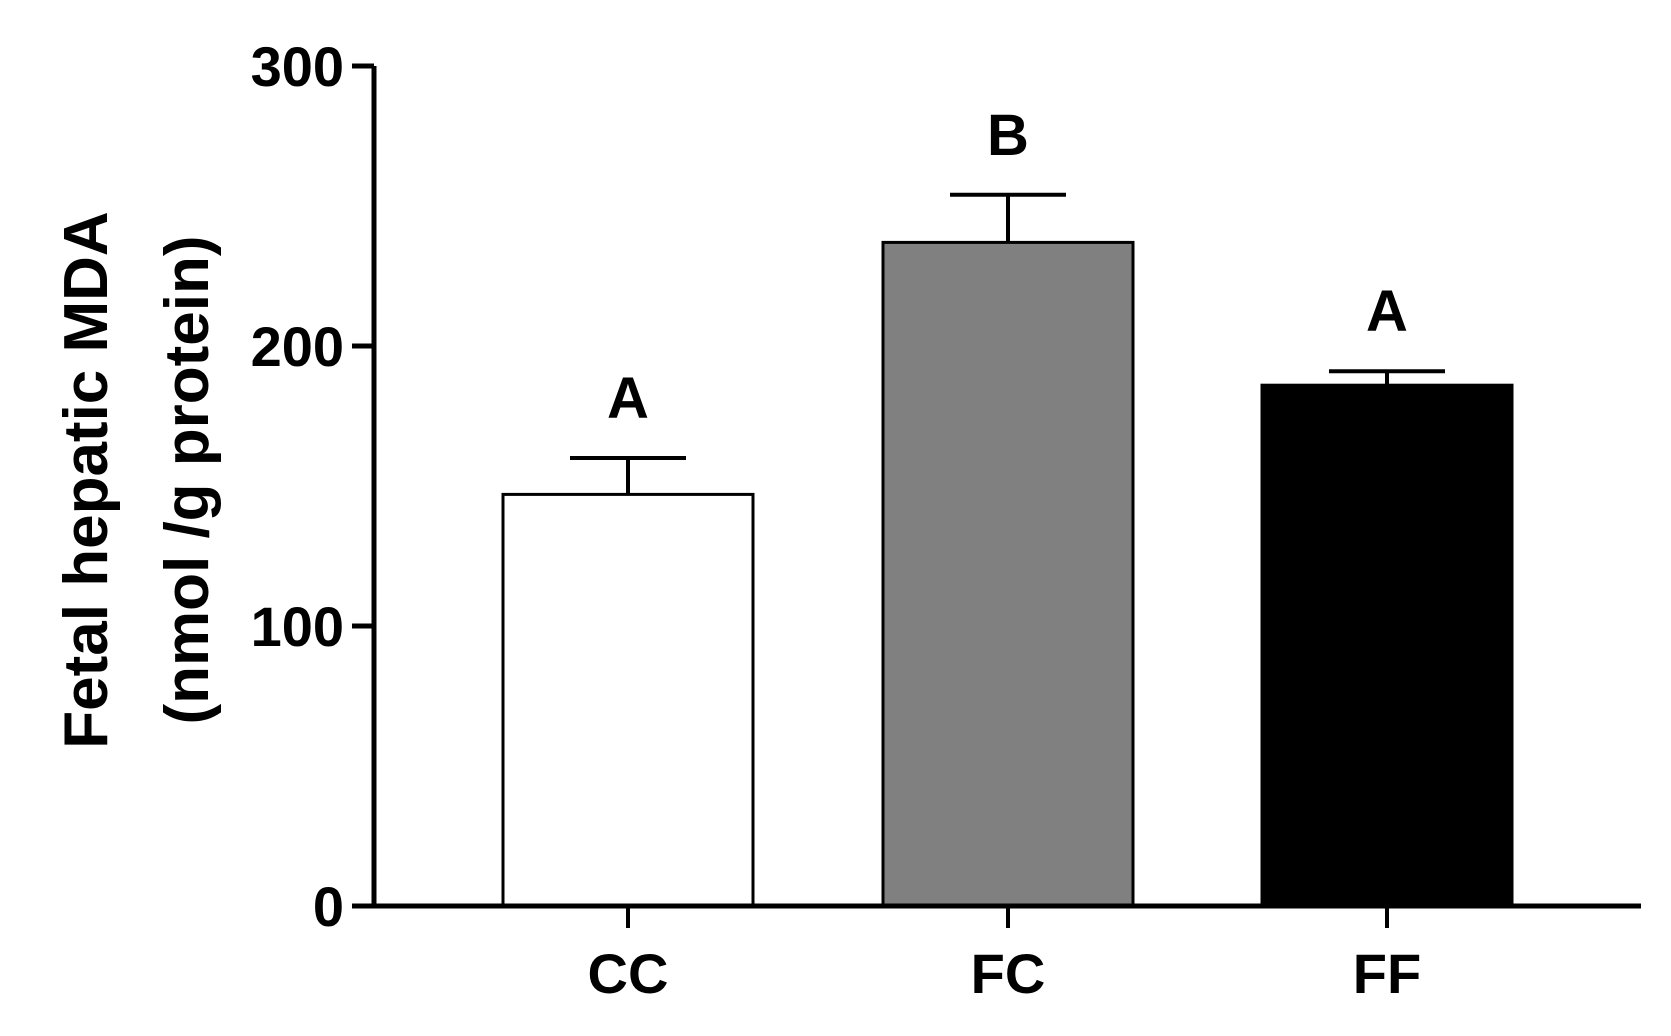  I want to click on significance-label-cc: A, so click(628, 398).